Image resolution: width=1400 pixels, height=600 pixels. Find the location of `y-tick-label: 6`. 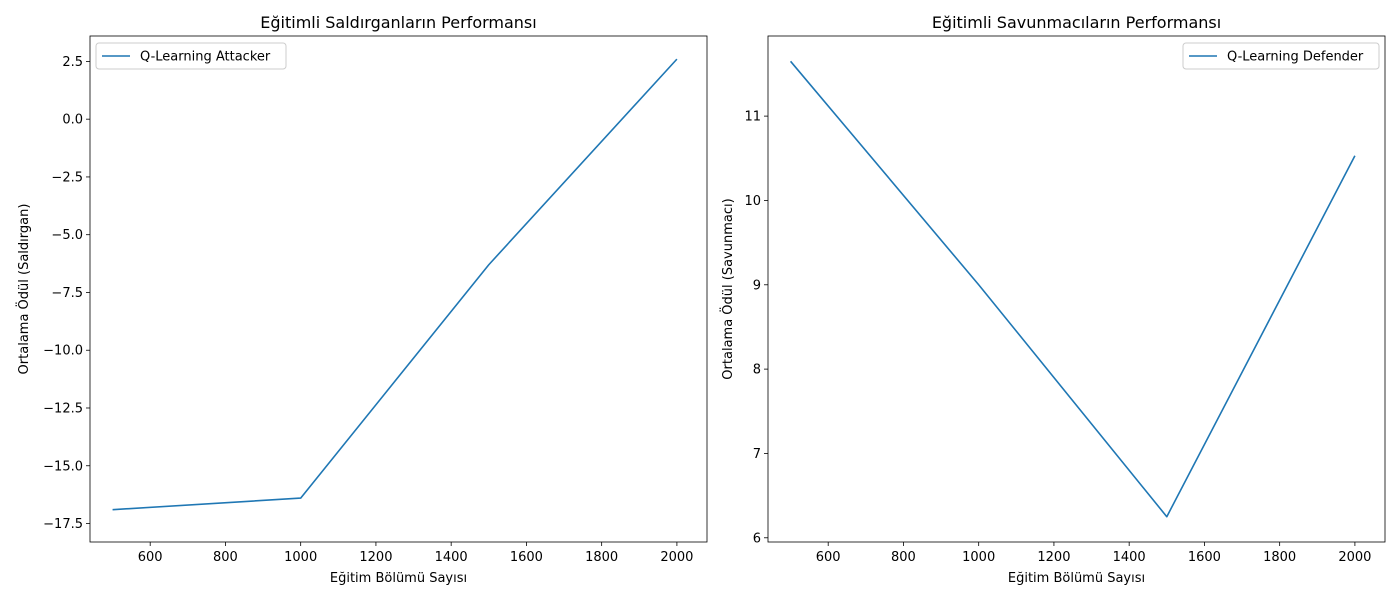

y-tick-label: 6 is located at coordinates (757, 538).